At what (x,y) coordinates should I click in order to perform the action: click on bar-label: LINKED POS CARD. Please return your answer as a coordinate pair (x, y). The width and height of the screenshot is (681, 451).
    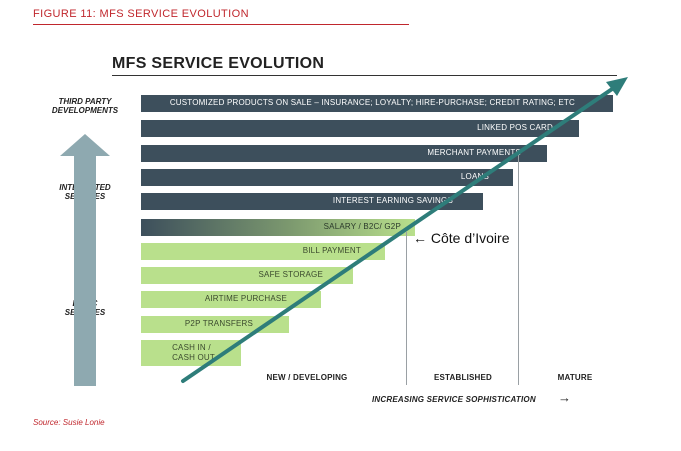
    Looking at the image, I should click on (515, 127).